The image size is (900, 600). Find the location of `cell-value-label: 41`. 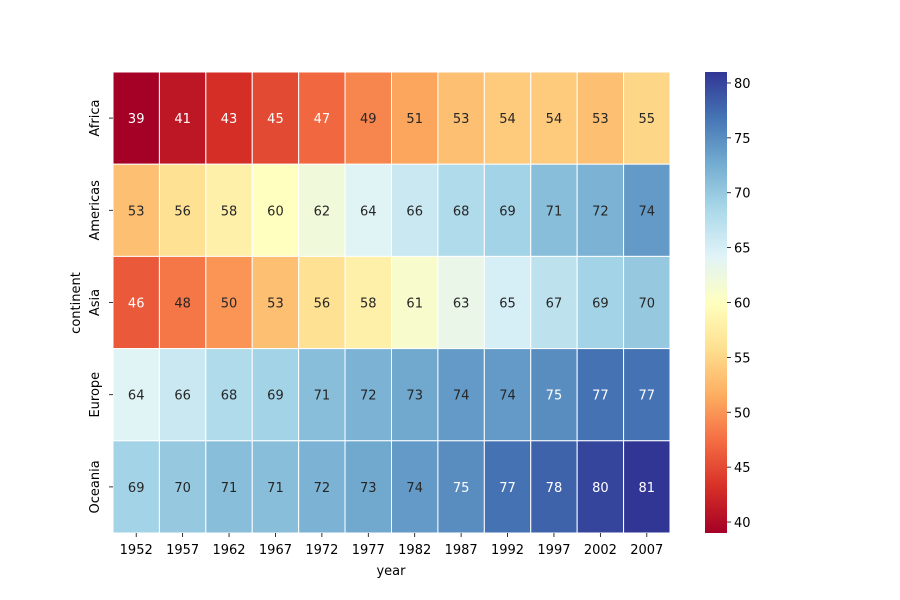

cell-value-label: 41 is located at coordinates (182, 119).